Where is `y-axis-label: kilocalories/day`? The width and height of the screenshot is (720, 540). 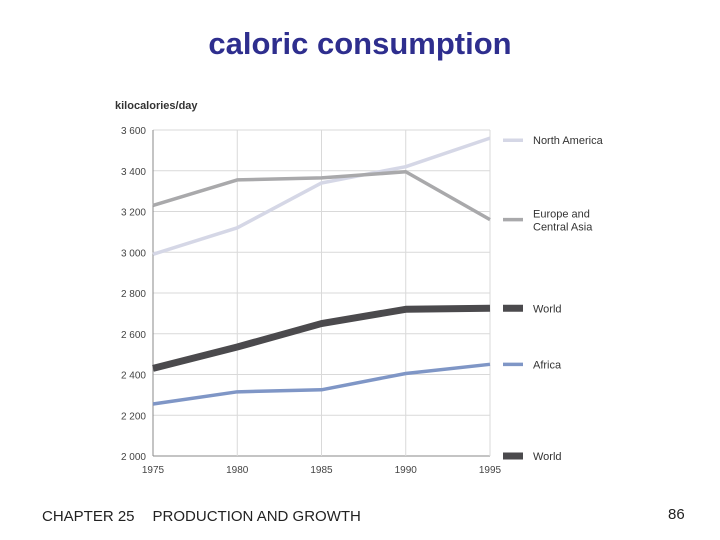
y-axis-label: kilocalories/day is located at coordinates (156, 106).